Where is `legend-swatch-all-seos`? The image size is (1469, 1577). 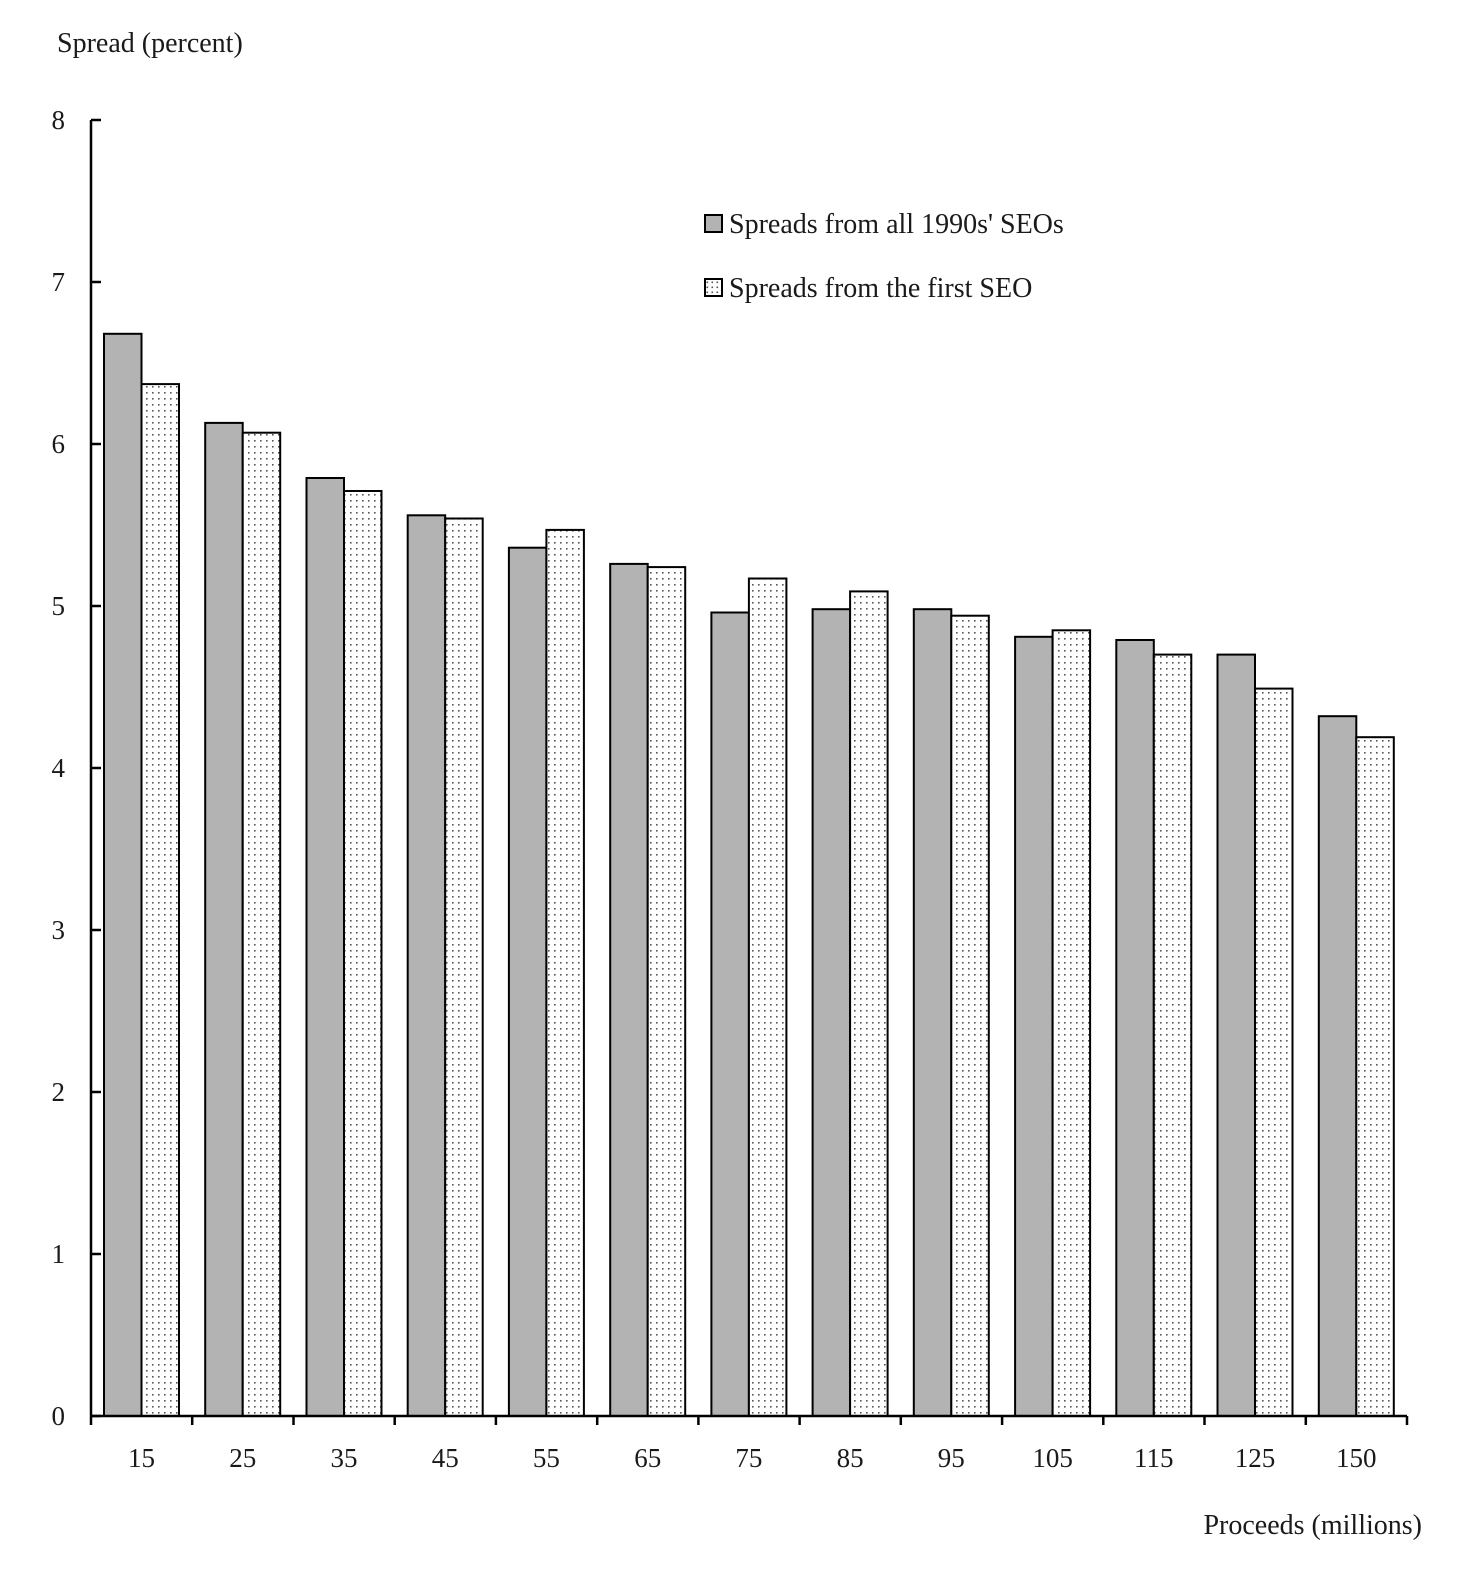 legend-swatch-all-seos is located at coordinates (713, 223).